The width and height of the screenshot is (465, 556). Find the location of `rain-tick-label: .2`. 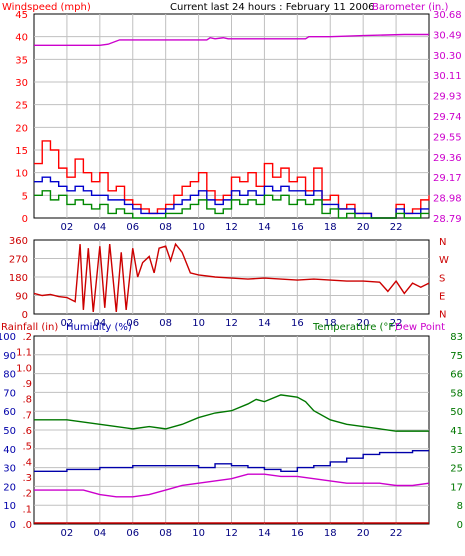

rain-tick-label: .2 is located at coordinates (27, 494).